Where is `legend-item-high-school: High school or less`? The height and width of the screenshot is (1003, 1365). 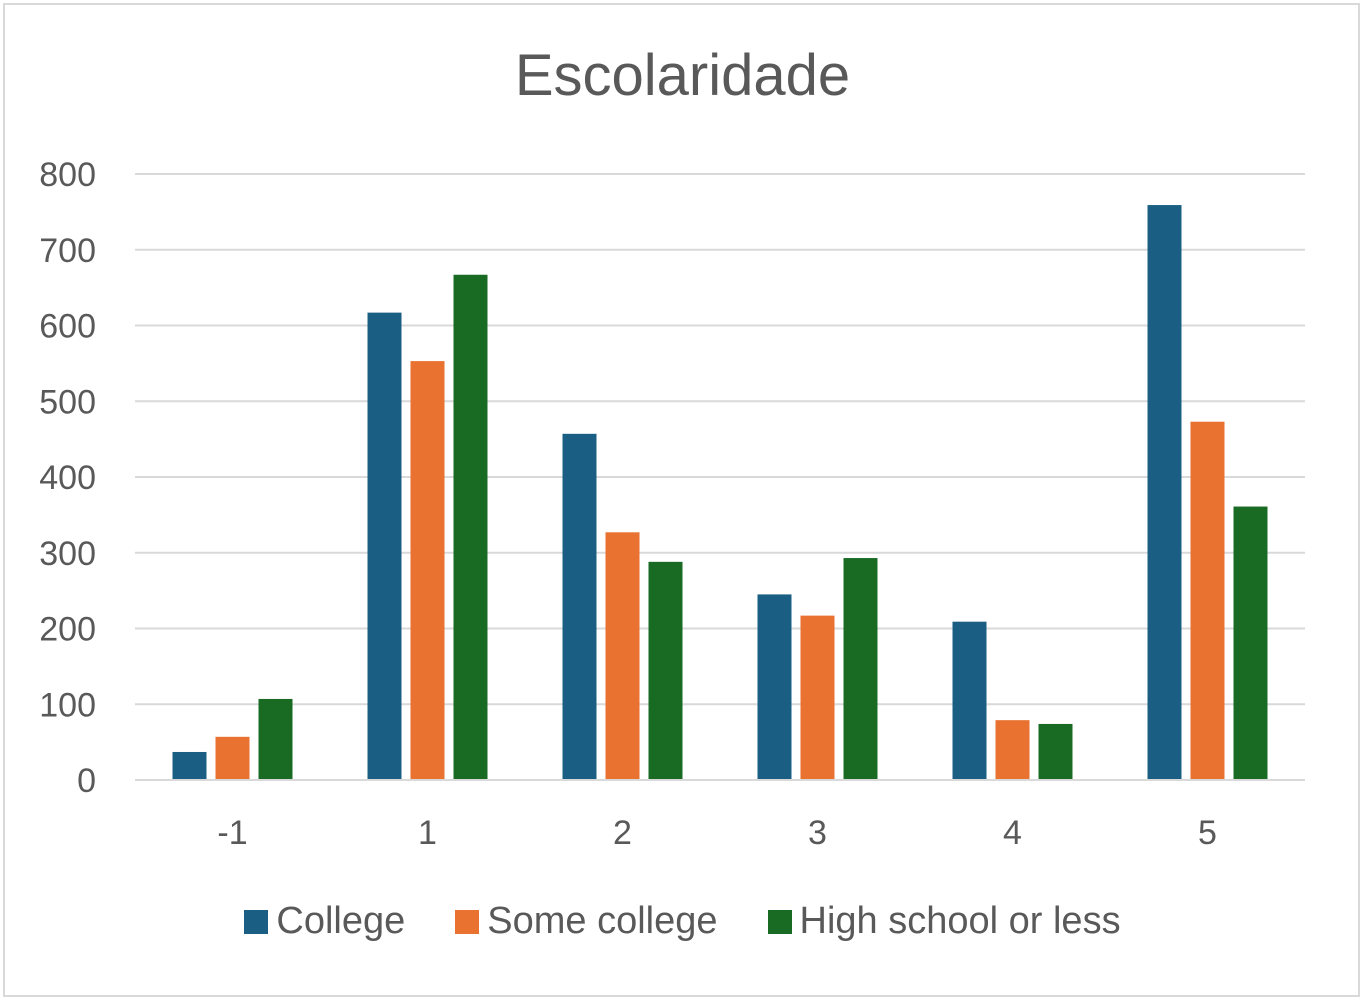 legend-item-high-school: High school or less is located at coordinates (944, 921).